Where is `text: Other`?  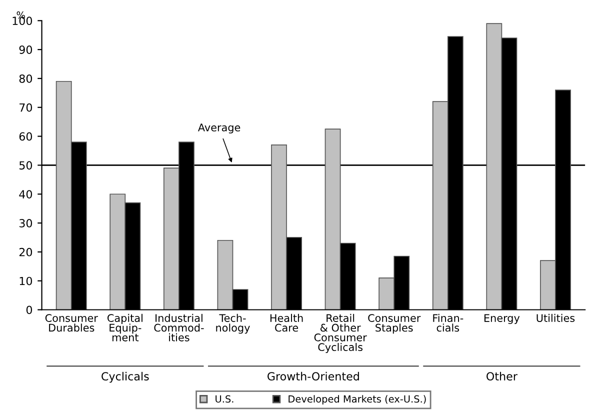 text: Other is located at coordinates (502, 376).